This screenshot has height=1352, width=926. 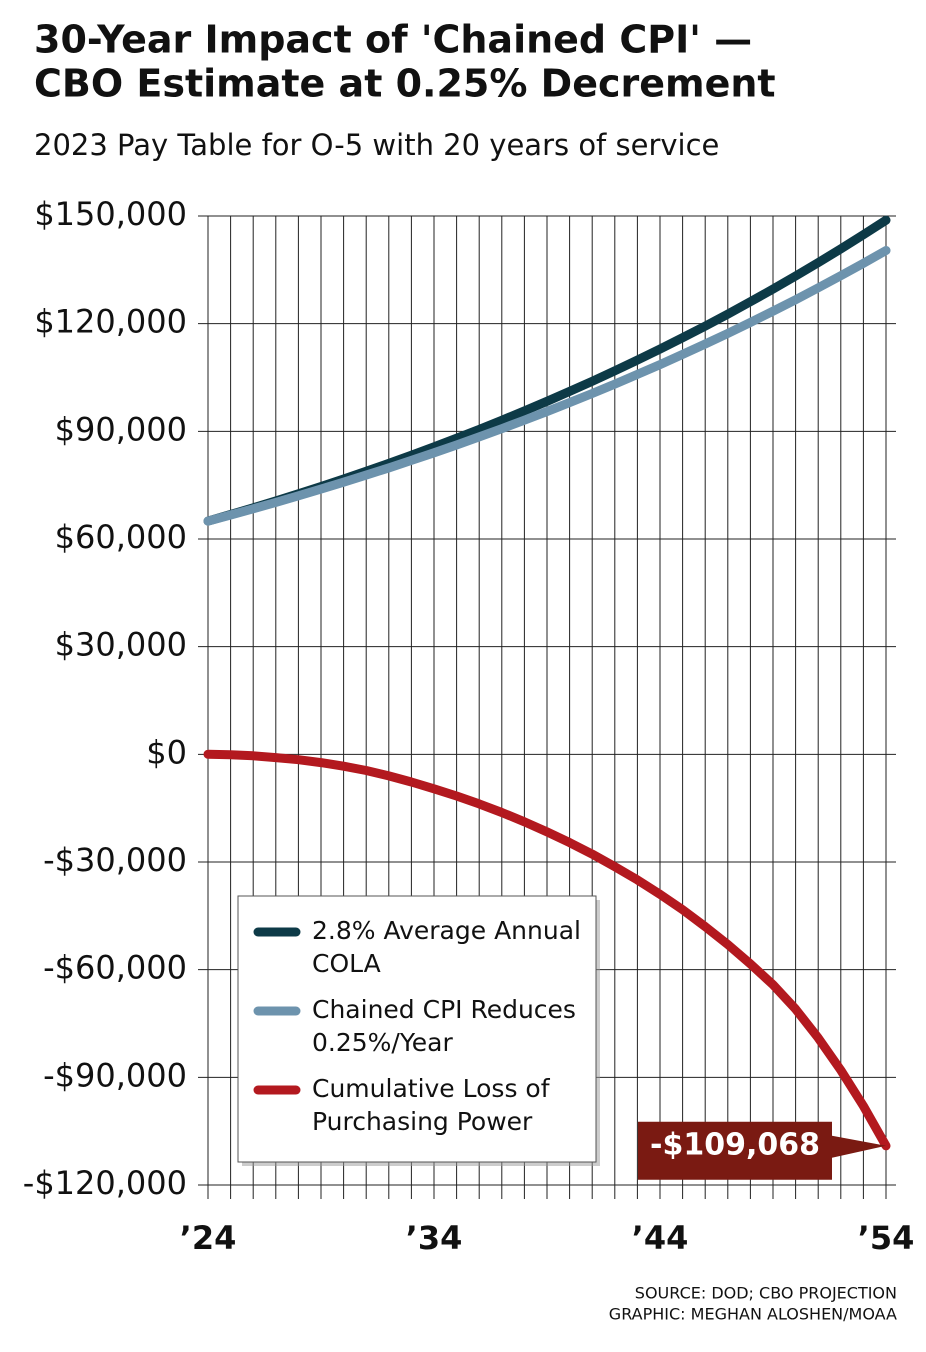 I want to click on y-tick-label: $120,000, so click(x=110, y=322).